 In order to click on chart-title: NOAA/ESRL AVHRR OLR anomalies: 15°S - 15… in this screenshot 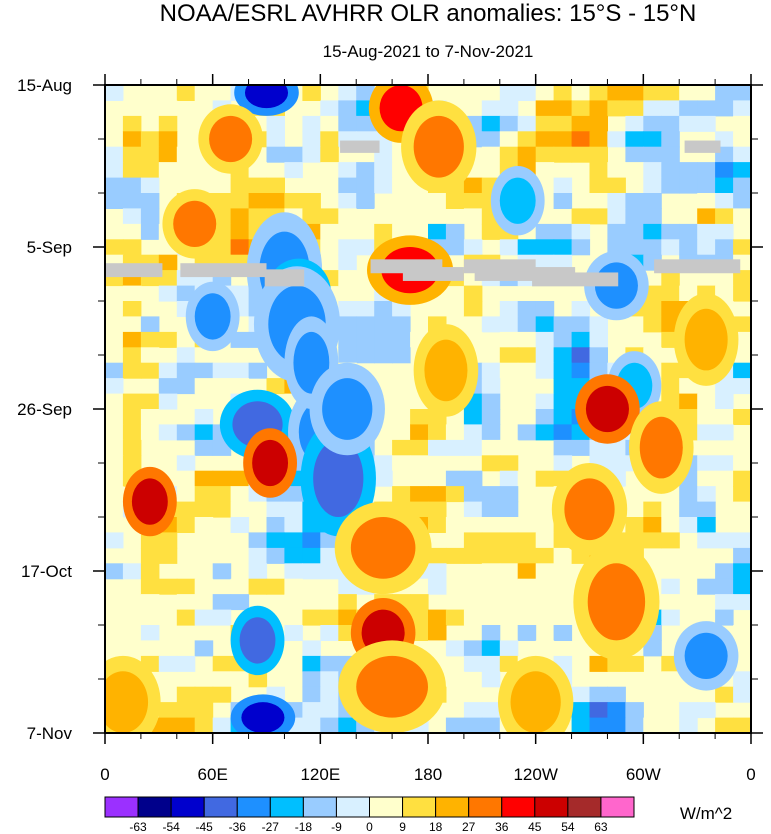, I will do `click(428, 13)`.